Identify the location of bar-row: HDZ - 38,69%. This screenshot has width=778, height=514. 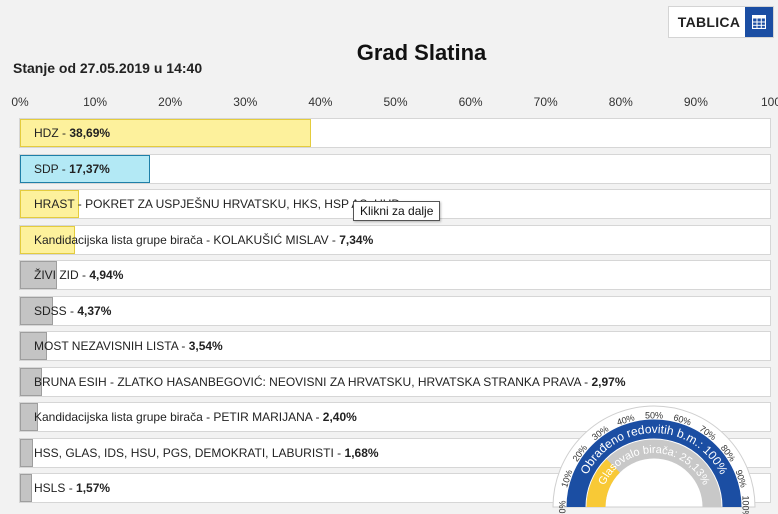
(395, 133).